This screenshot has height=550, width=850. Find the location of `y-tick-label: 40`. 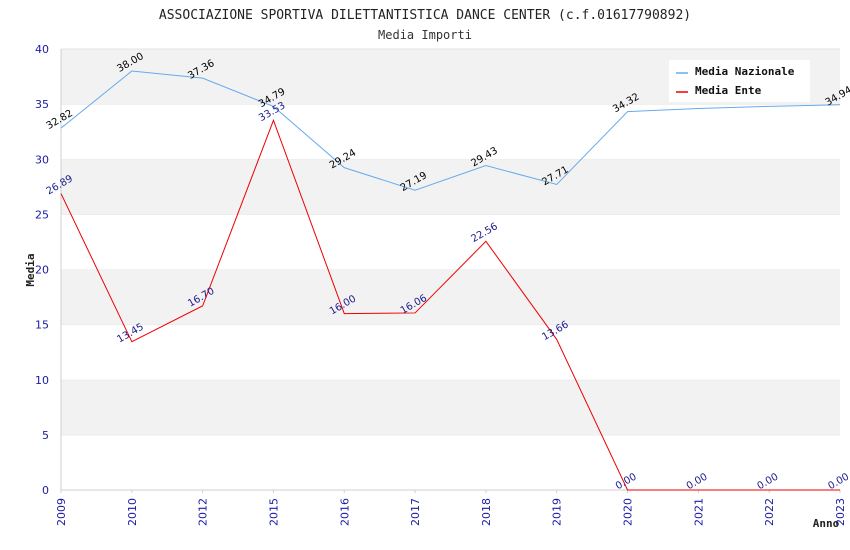

y-tick-label: 40 is located at coordinates (42, 49).